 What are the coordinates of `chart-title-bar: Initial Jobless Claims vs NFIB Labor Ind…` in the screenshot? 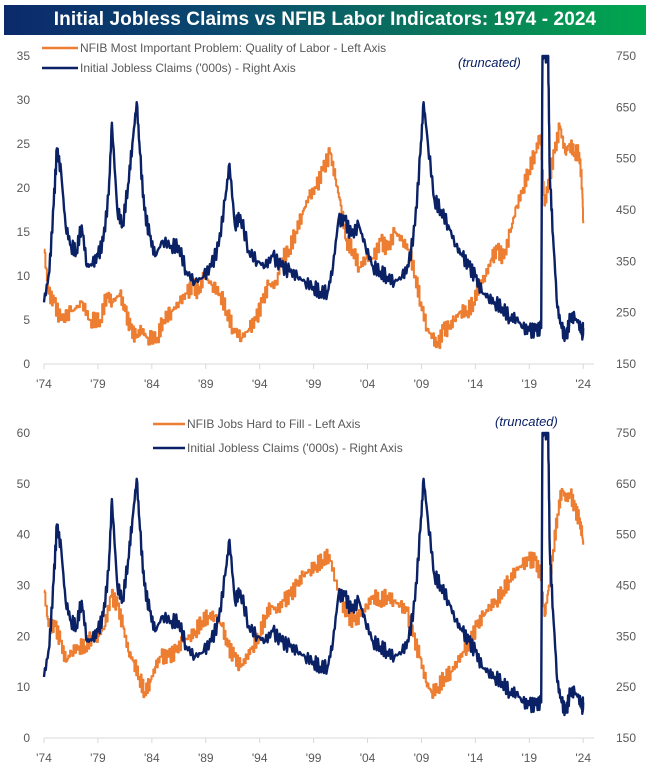 It's located at (325, 20).